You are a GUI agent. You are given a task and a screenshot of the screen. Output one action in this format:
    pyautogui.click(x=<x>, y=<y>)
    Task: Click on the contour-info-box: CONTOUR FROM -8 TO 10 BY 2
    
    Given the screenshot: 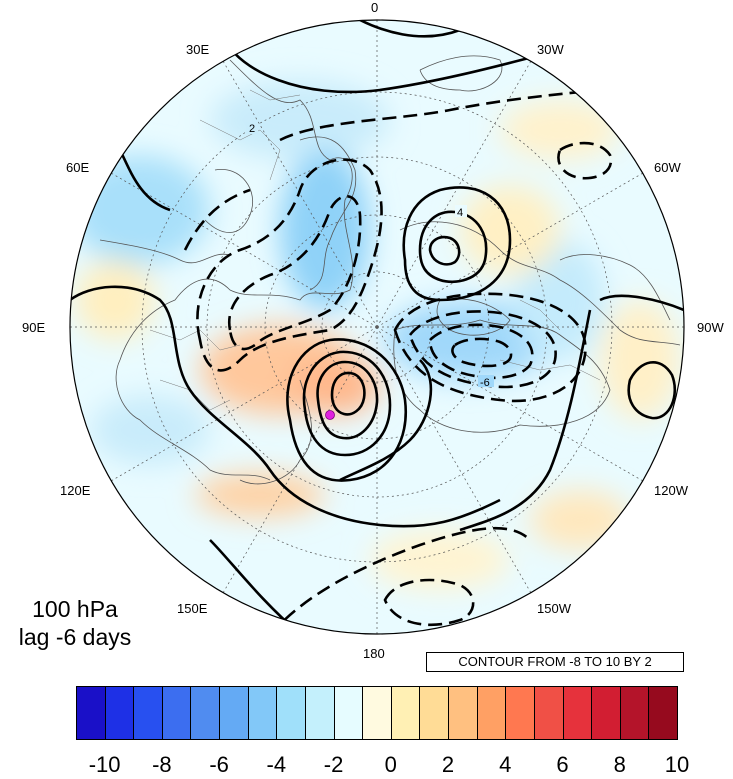 What is the action you would take?
    pyautogui.click(x=555, y=662)
    